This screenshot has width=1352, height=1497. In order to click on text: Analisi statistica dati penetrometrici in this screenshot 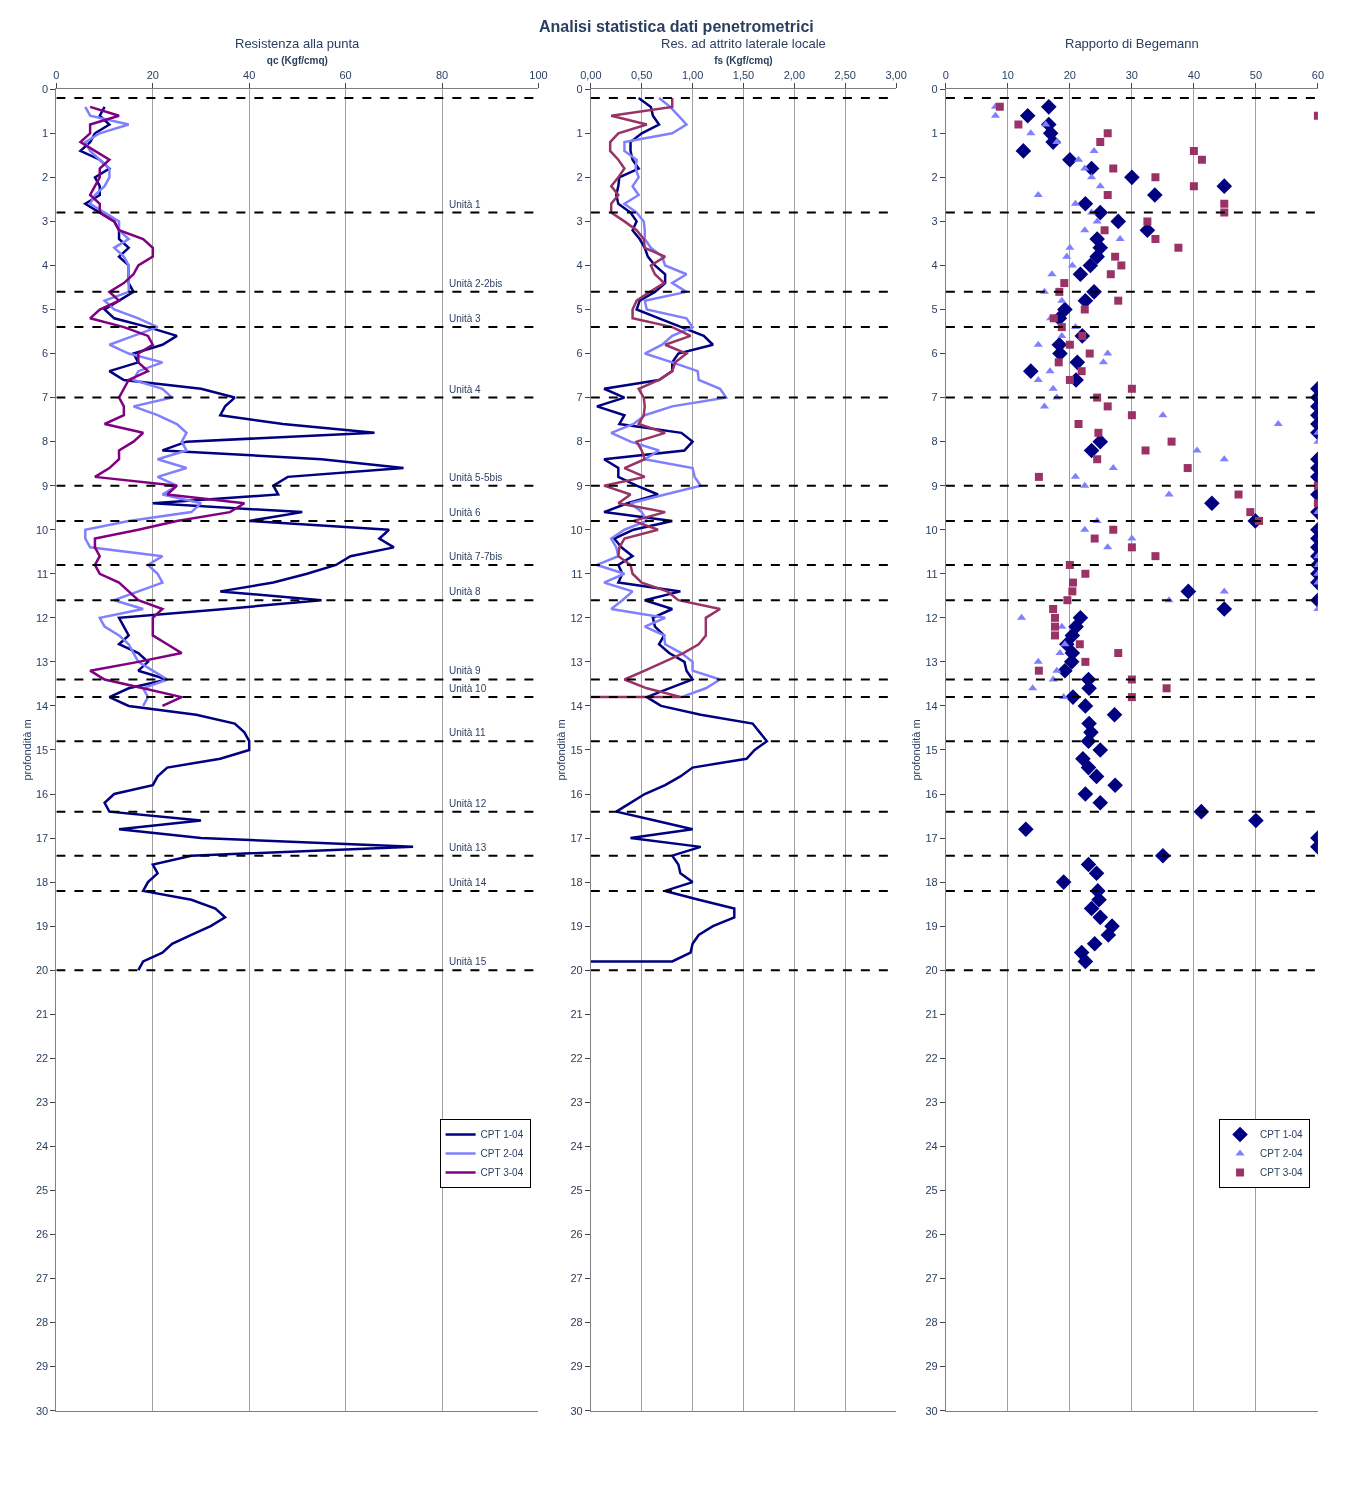, I will do `click(676, 26)`.